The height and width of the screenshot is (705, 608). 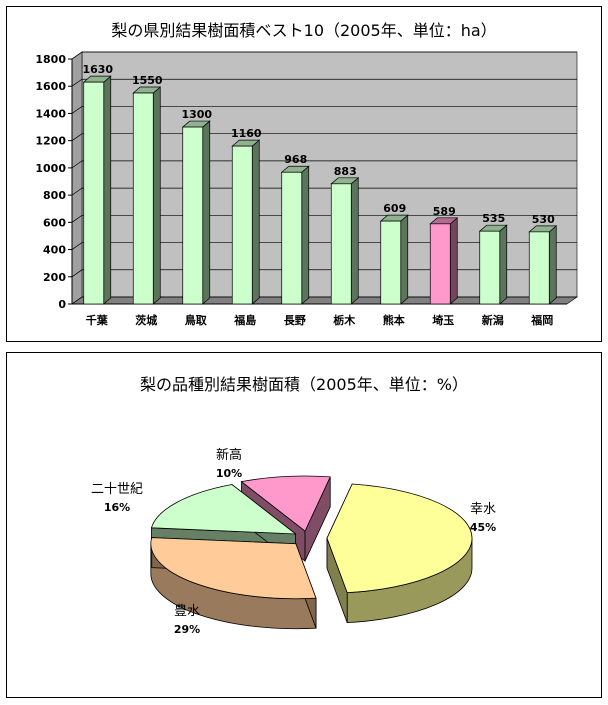 What do you see at coordinates (50, 113) in the screenshot?
I see `y-tick-label: 1400` at bounding box center [50, 113].